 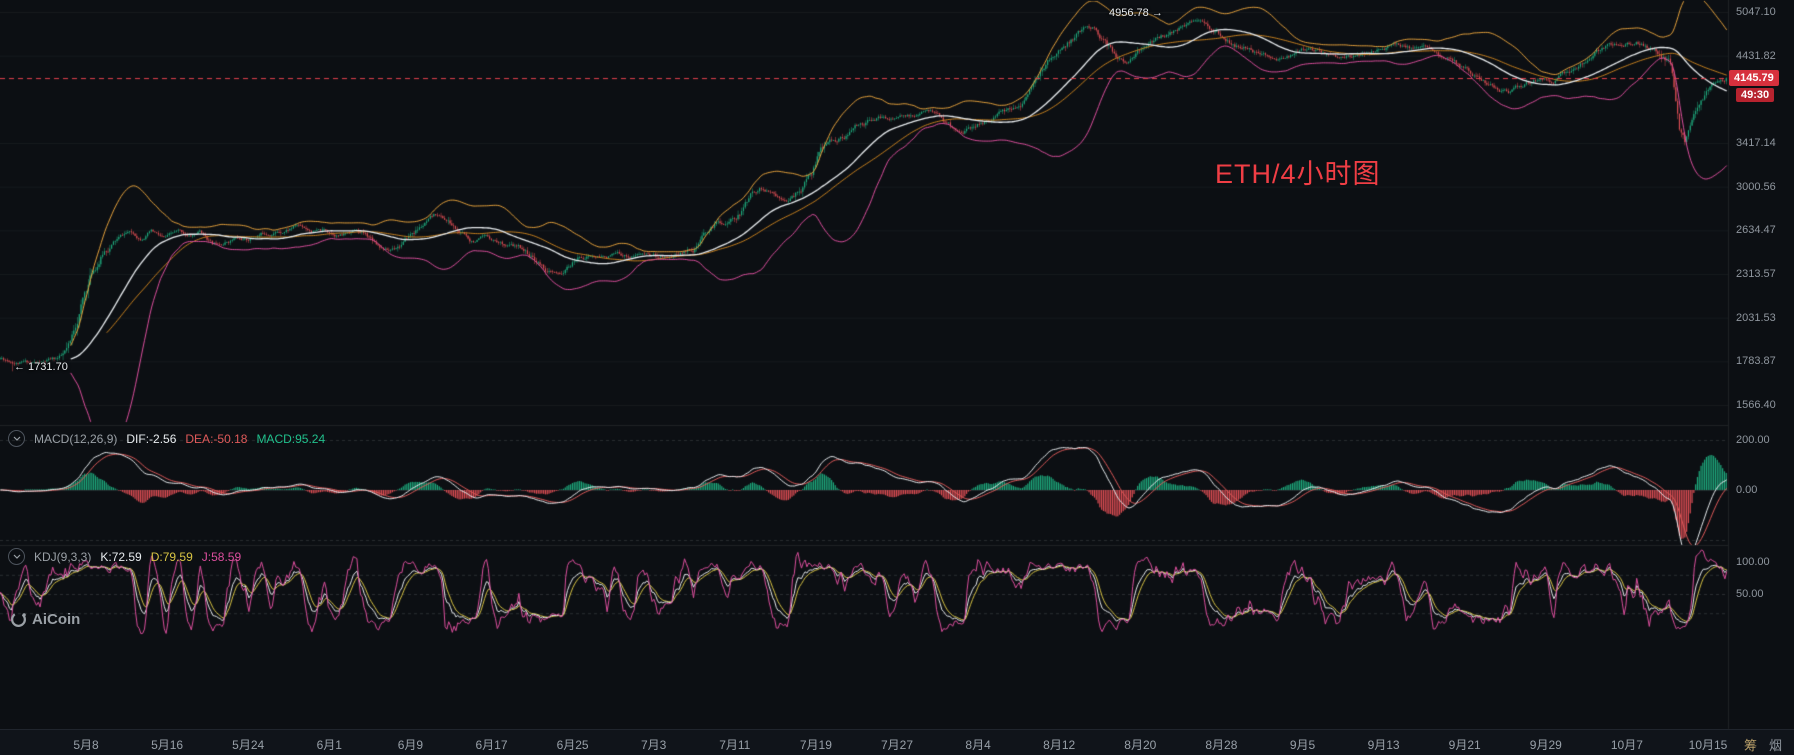 I want to click on date-tick-label: 5月16, so click(x=167, y=745).